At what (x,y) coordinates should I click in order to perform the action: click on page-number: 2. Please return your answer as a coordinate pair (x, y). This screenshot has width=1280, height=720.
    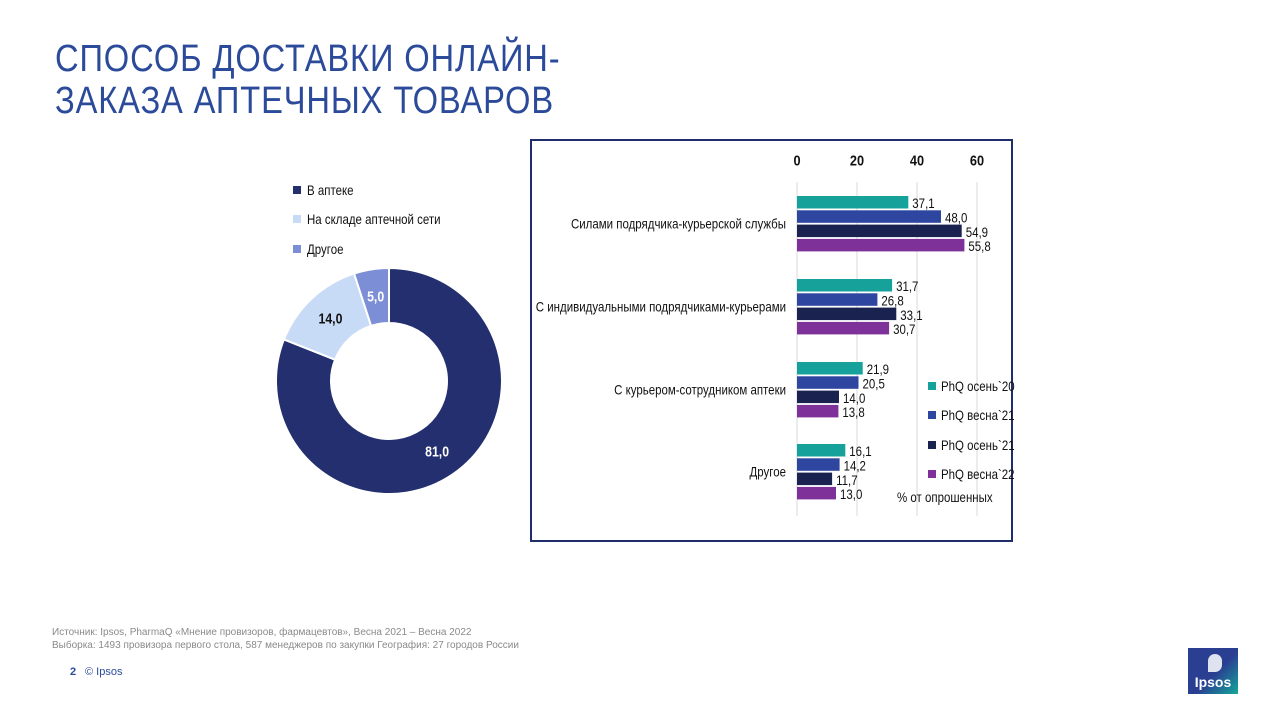
    Looking at the image, I should click on (73, 672).